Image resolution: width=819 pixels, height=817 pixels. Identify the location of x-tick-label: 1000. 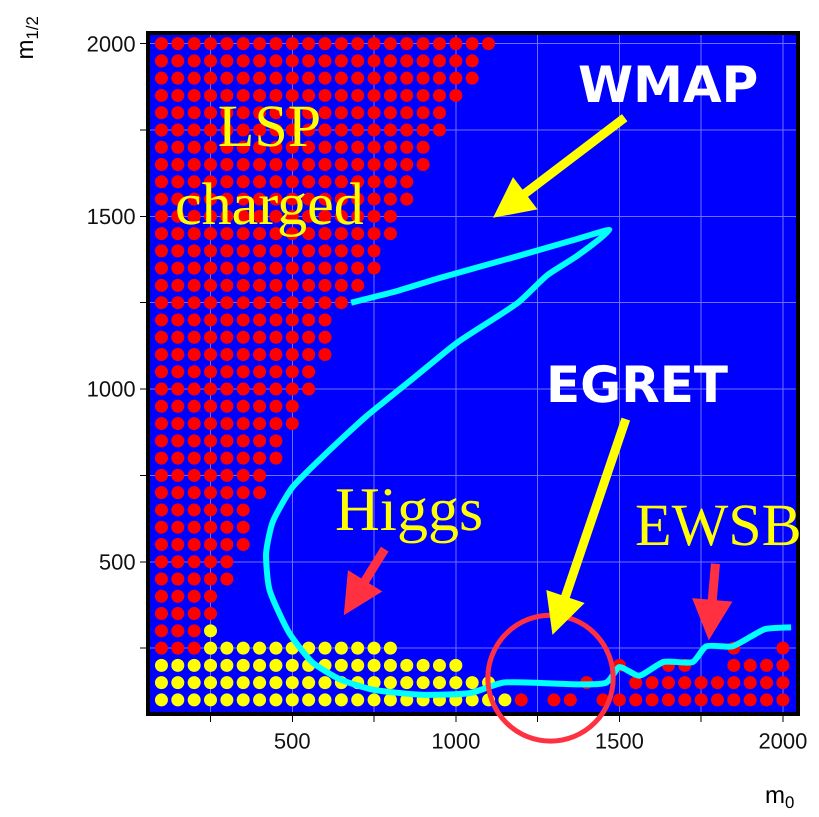
(455, 741).